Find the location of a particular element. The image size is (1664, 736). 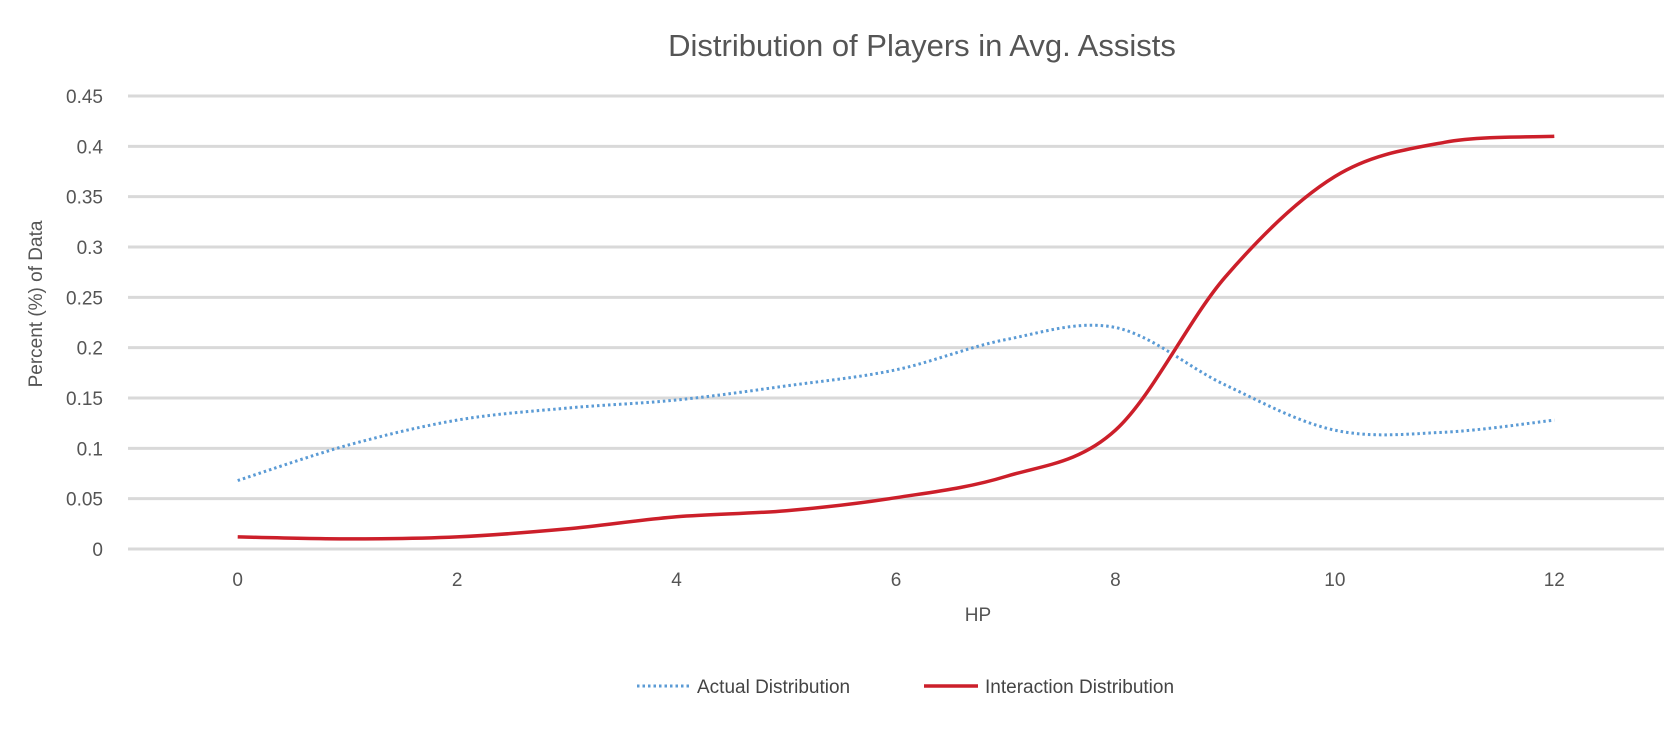

x-tick-label: 4 is located at coordinates (676, 580).